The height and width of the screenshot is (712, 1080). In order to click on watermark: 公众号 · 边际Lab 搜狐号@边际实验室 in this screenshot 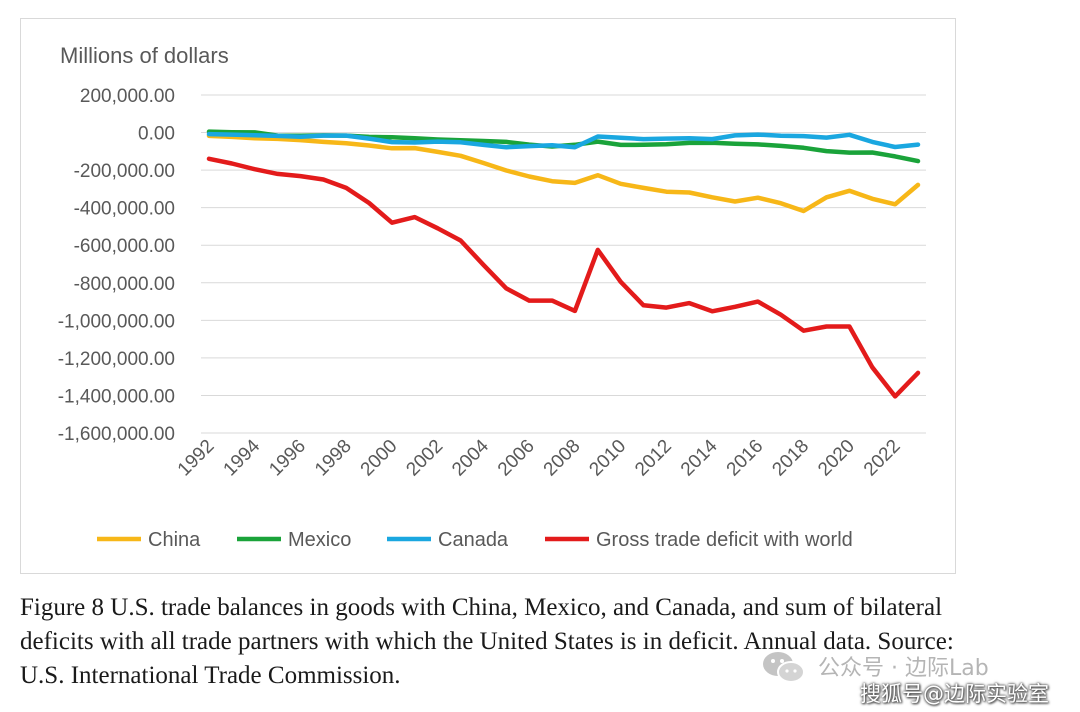, I will do `click(910, 678)`.